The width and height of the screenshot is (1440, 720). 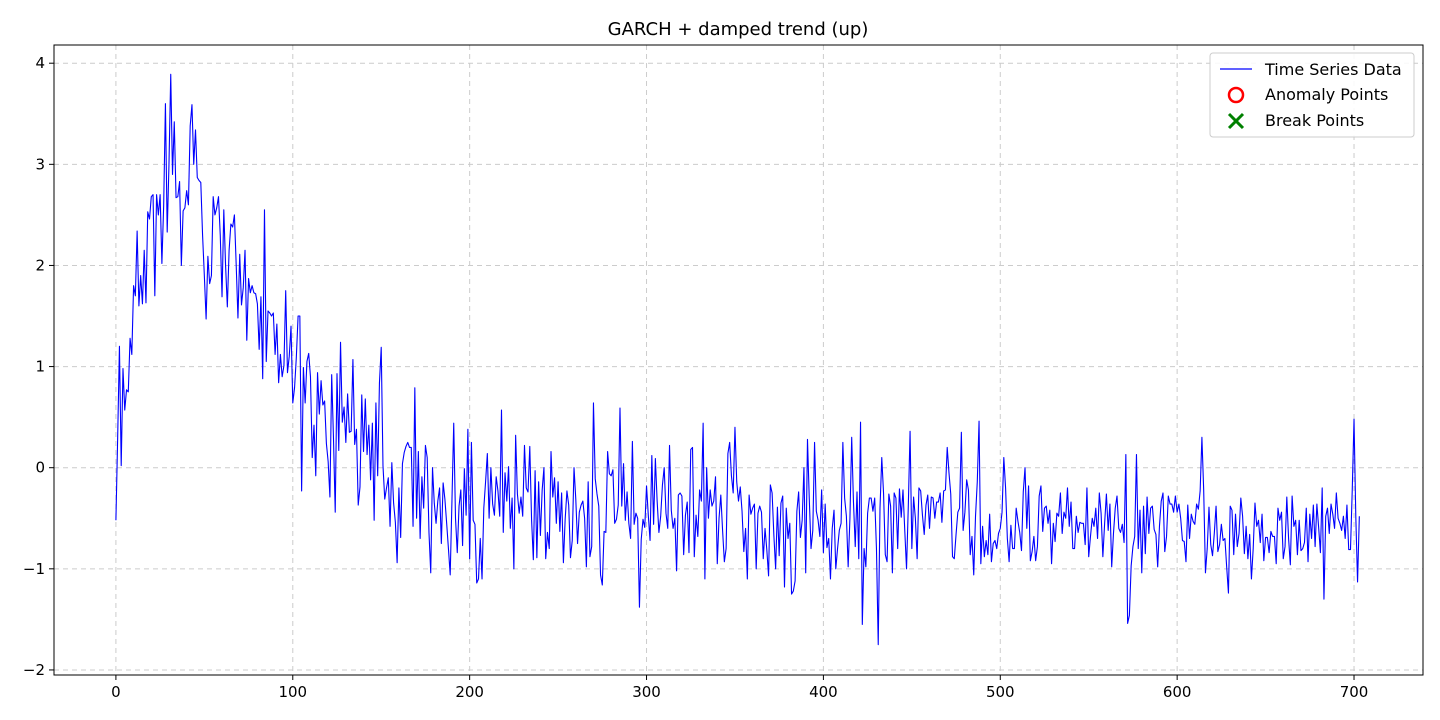 I want to click on x-tick-label: 600, so click(x=1177, y=692).